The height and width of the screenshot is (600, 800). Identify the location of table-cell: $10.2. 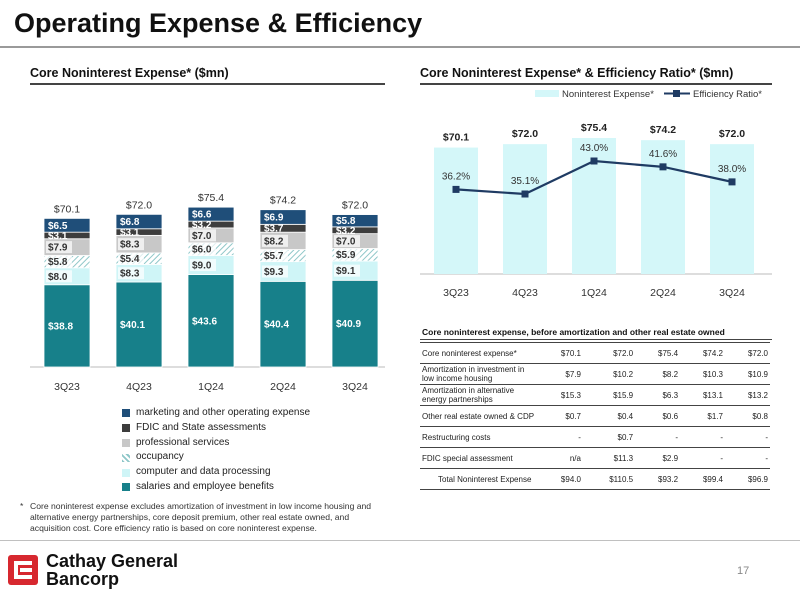
(609, 374).